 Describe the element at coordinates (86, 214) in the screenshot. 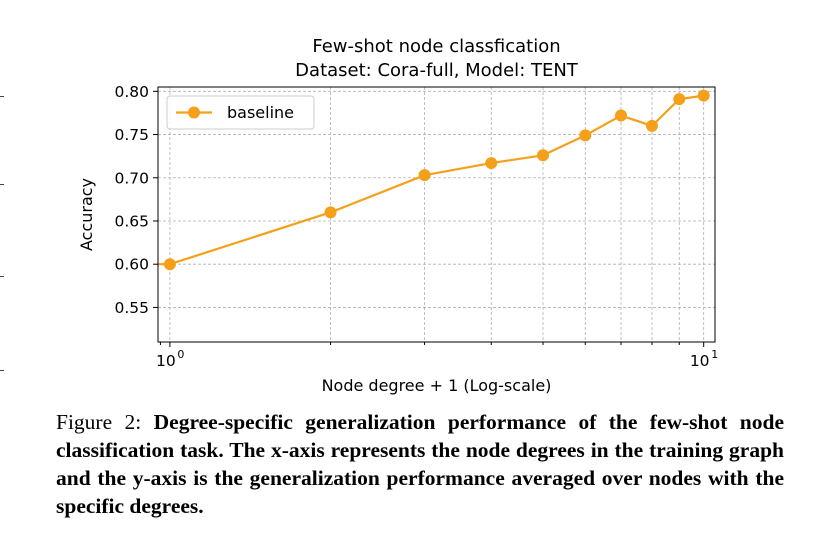

I see `y-axis-label: Accuracy` at that location.